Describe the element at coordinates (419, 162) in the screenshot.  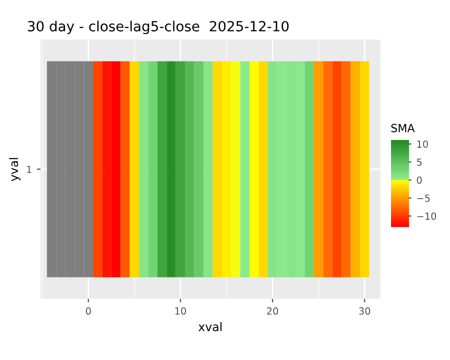
I see `color-bar-label: 5` at that location.